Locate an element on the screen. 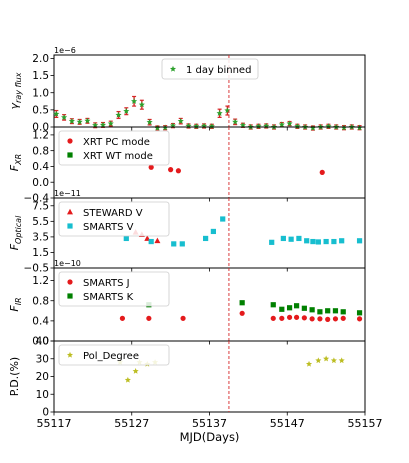 This screenshot has width=409, height=463. series-smarts-v is located at coordinates (243, 231).